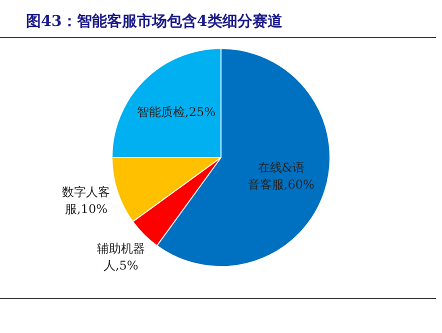 Image resolution: width=442 pixels, height=333 pixels. What do you see at coordinates (281, 176) in the screenshot?
I see `slice-label: 在线&语音客服,60%` at bounding box center [281, 176].